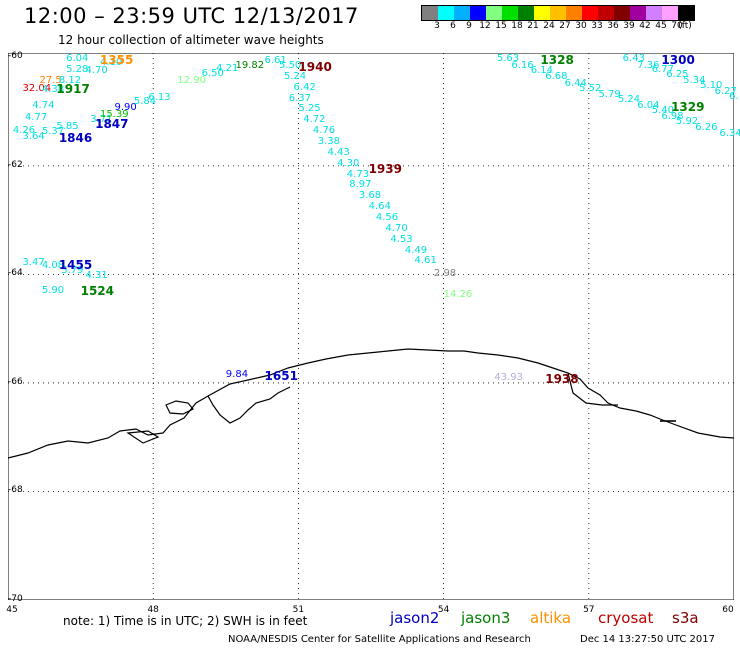 This screenshot has width=740, height=650. I want to click on swh-colorbar, so click(558, 13).